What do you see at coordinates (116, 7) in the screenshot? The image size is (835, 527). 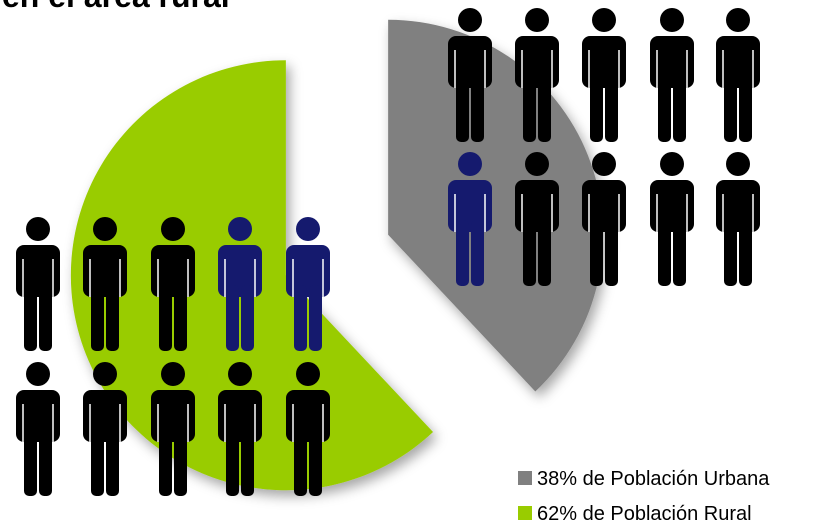 I see `chart-title: en el área rural` at bounding box center [116, 7].